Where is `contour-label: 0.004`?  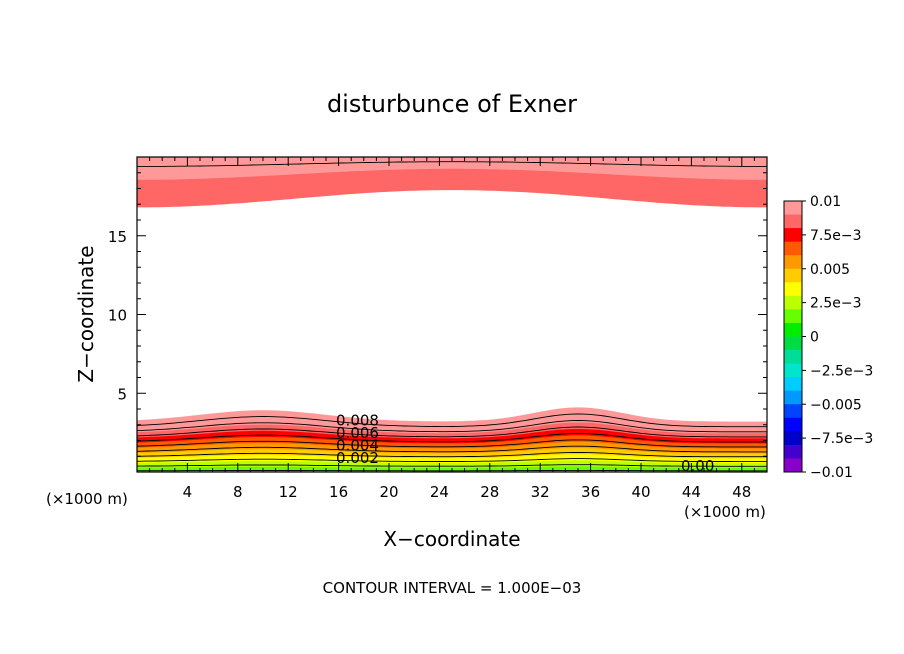 contour-label: 0.004 is located at coordinates (357, 446).